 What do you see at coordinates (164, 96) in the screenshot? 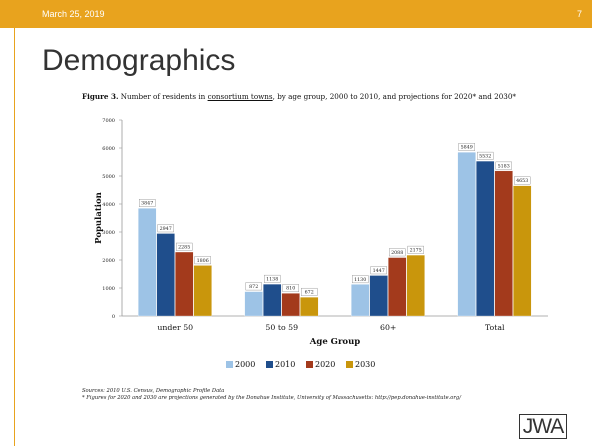
I see `caption-text-start: Number of residents in` at bounding box center [164, 96].